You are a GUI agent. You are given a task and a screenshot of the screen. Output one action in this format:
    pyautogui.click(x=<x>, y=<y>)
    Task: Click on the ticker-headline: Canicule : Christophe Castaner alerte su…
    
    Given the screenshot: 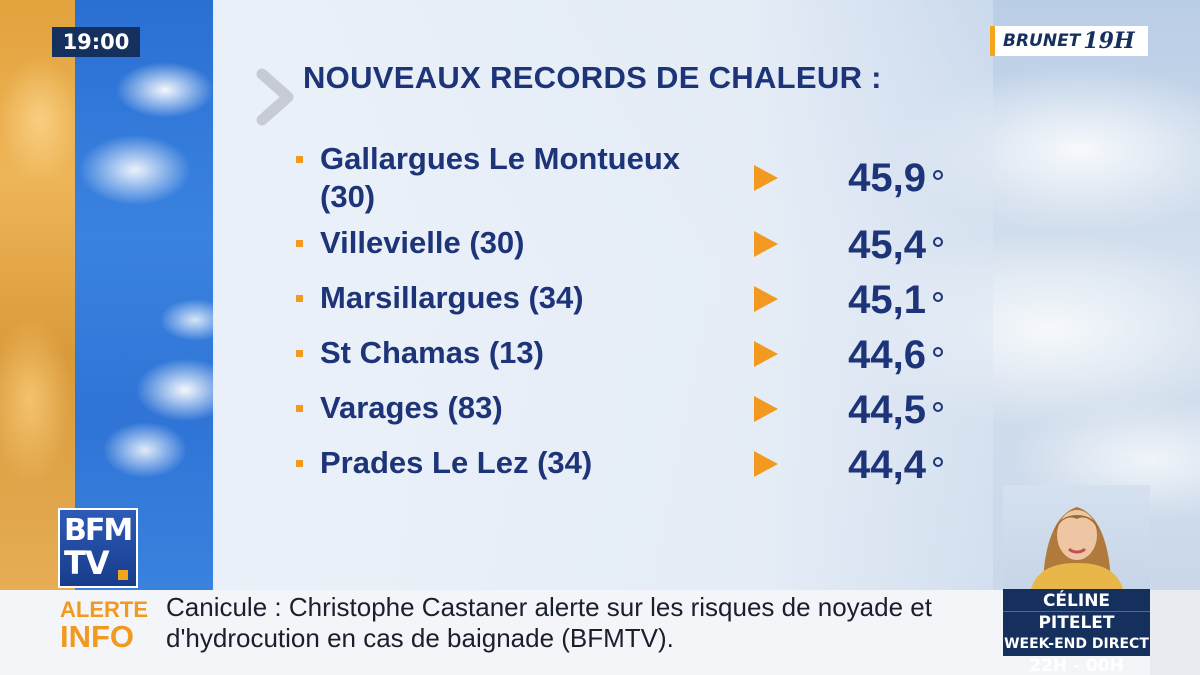 What is the action you would take?
    pyautogui.click(x=549, y=622)
    